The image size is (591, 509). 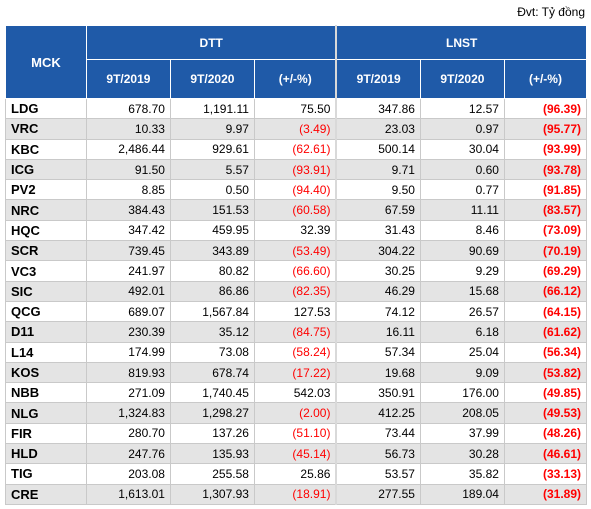 What do you see at coordinates (378, 291) in the screenshot?
I see `cell-lnst-2019: 46.29` at bounding box center [378, 291].